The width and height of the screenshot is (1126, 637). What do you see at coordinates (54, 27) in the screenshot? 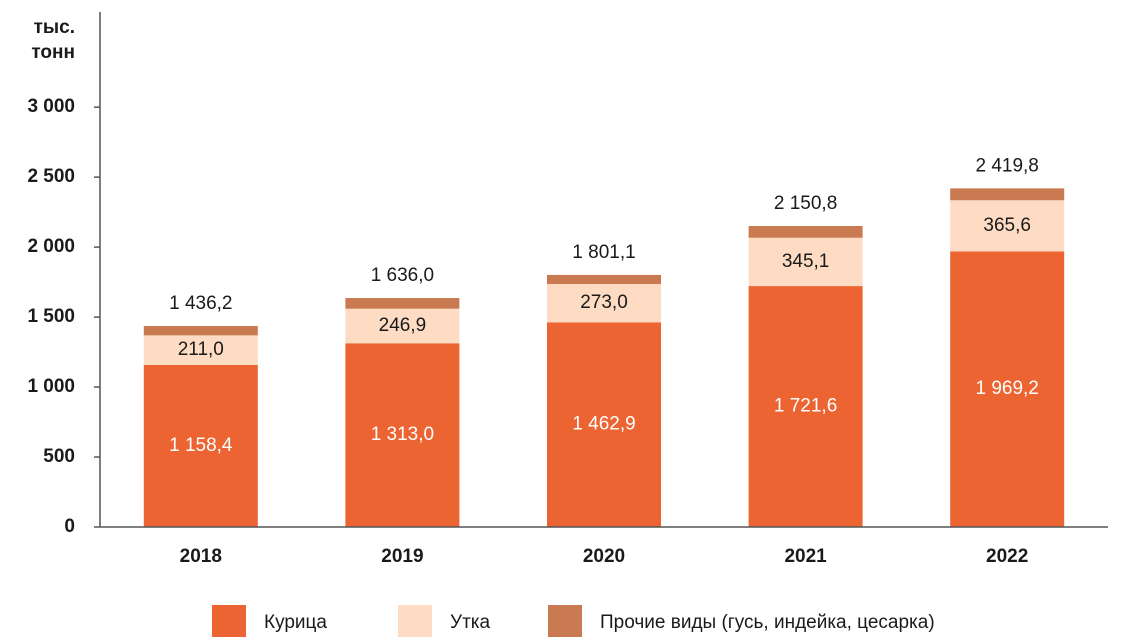
I see `y-axis-label: тыс.` at bounding box center [54, 27].